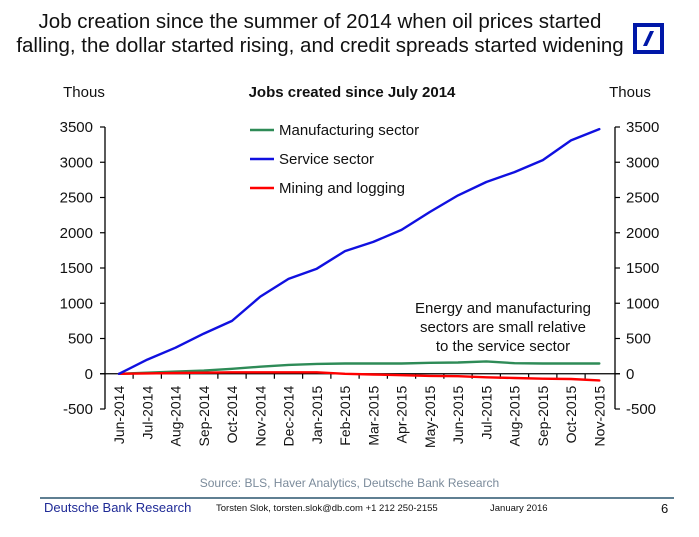  Describe the element at coordinates (119, 415) in the screenshot. I see `x-tick-label: Jun-2014` at that location.